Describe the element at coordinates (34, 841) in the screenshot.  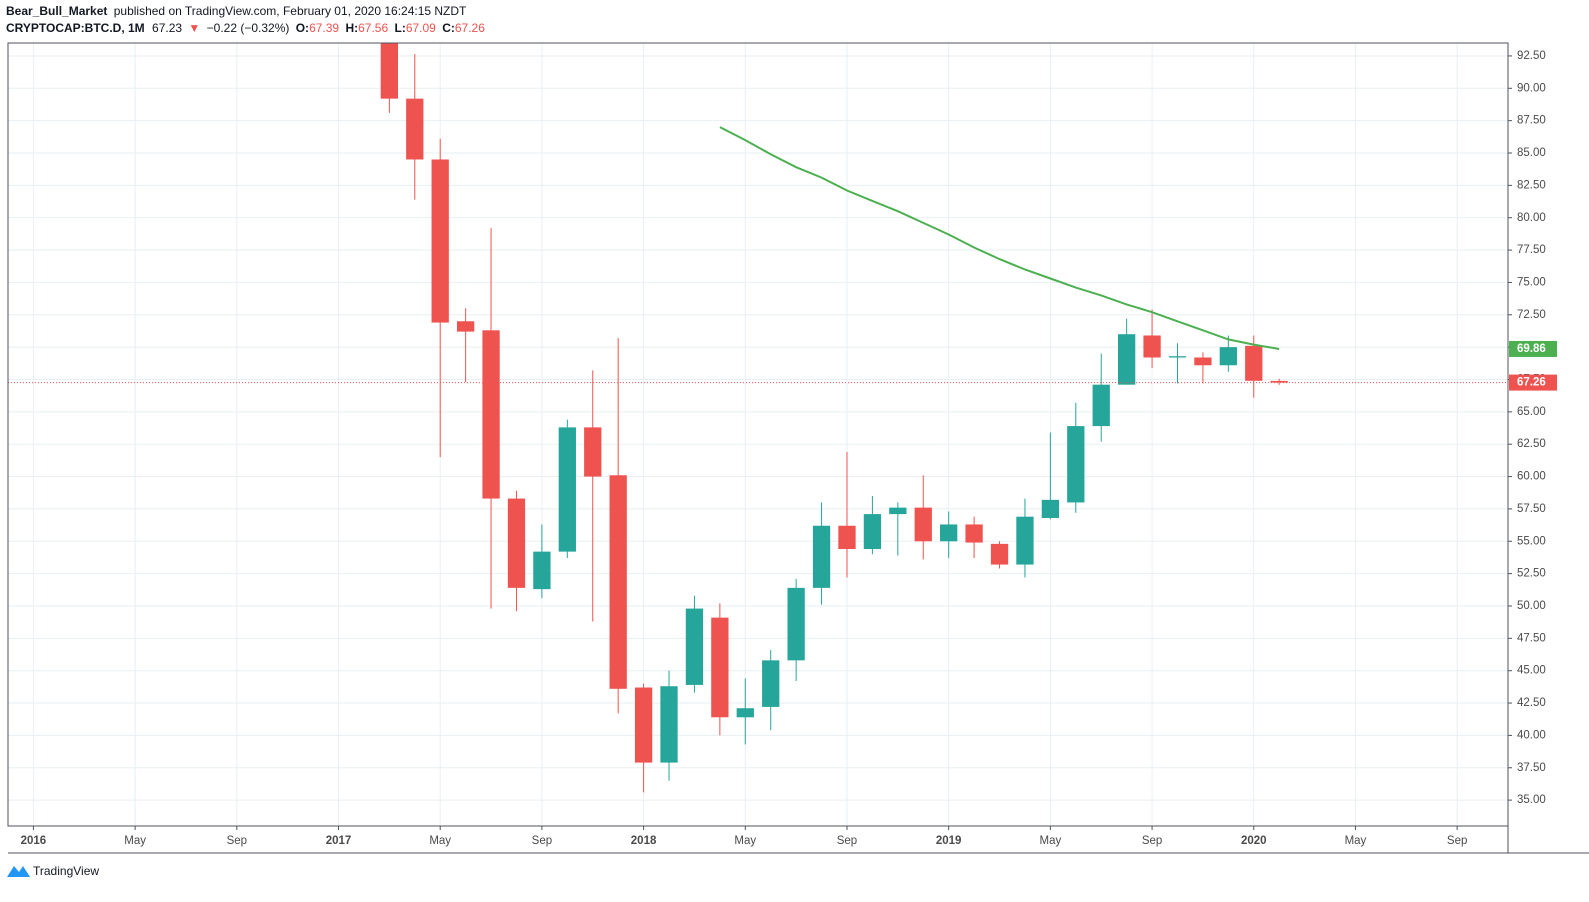
I see `x-tick-label: 2016` at that location.